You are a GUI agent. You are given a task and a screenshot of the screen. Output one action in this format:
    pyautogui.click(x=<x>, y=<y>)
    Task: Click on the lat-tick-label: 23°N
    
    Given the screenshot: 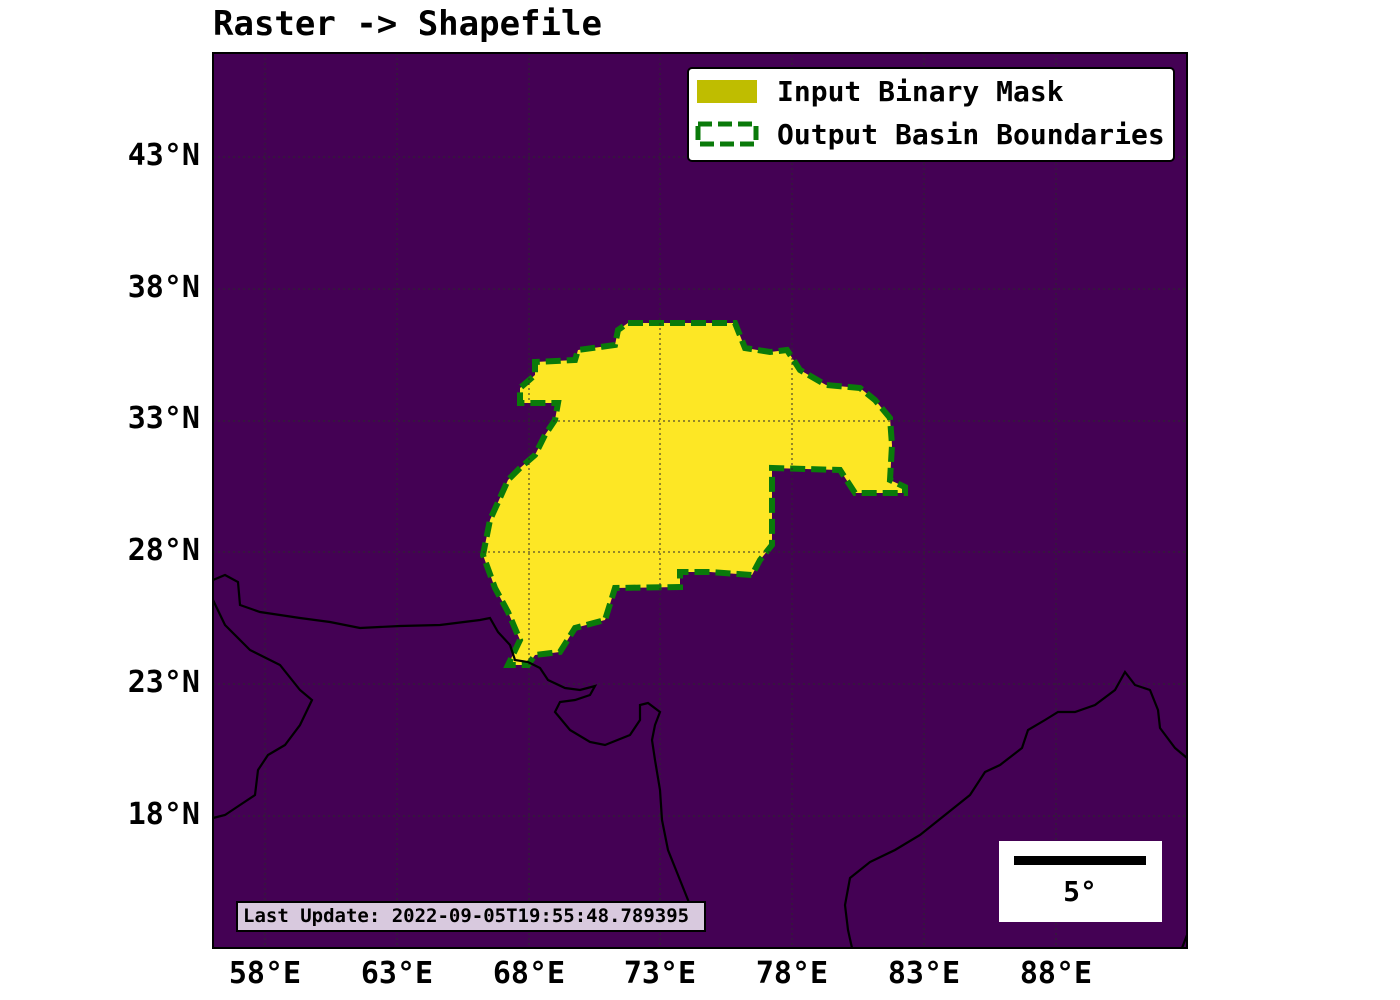 What is the action you would take?
    pyautogui.click(x=163, y=682)
    